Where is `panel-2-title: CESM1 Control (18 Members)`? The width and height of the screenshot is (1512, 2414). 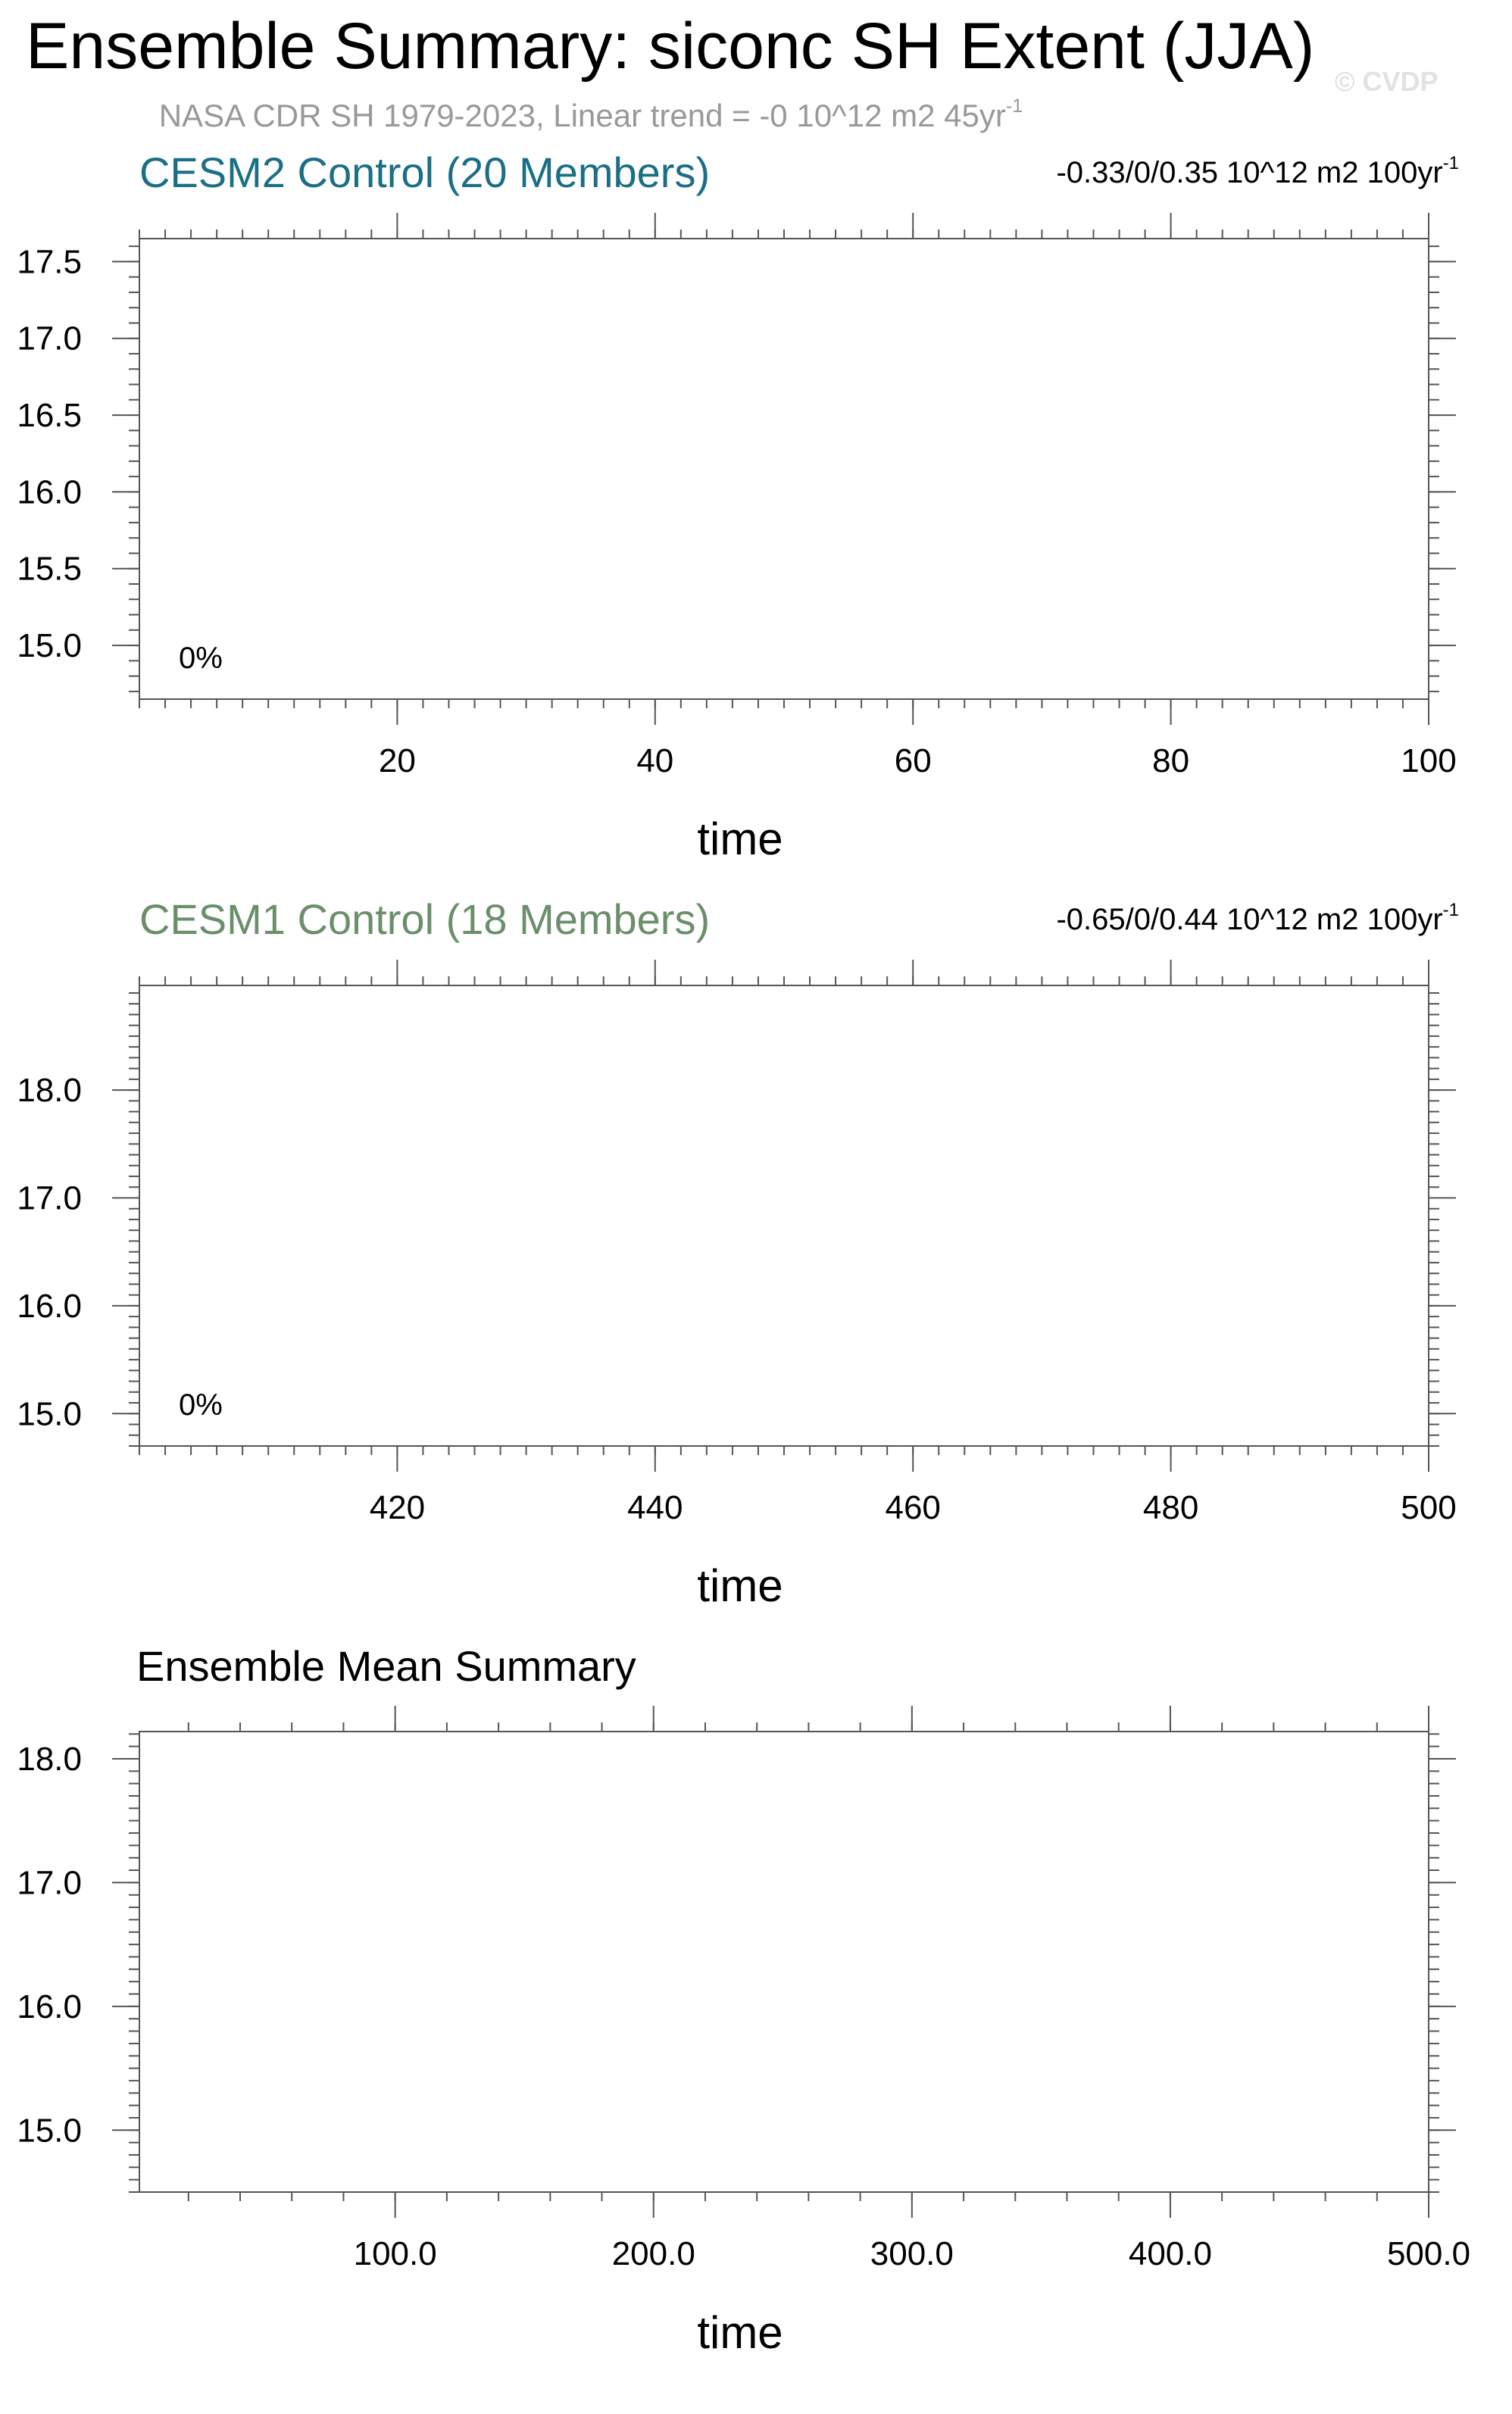
panel-2-title: CESM1 Control (18 Members) is located at coordinates (424, 919).